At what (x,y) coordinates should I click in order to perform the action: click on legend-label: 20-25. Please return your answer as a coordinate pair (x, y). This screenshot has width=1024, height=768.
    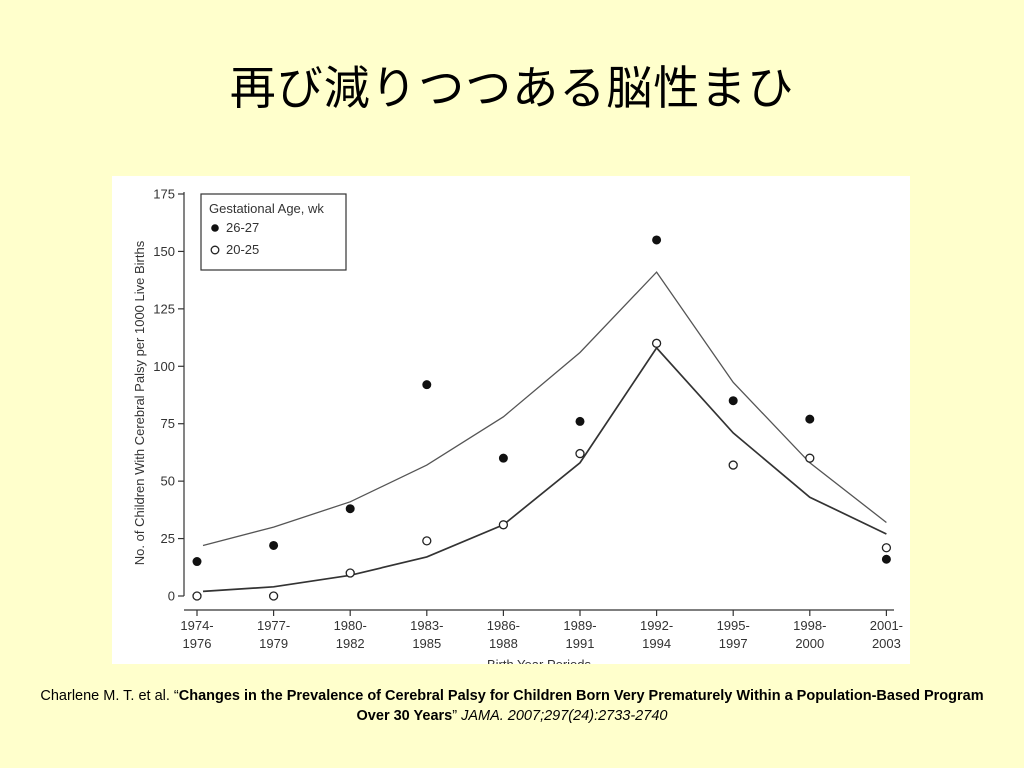
    Looking at the image, I should click on (242, 249).